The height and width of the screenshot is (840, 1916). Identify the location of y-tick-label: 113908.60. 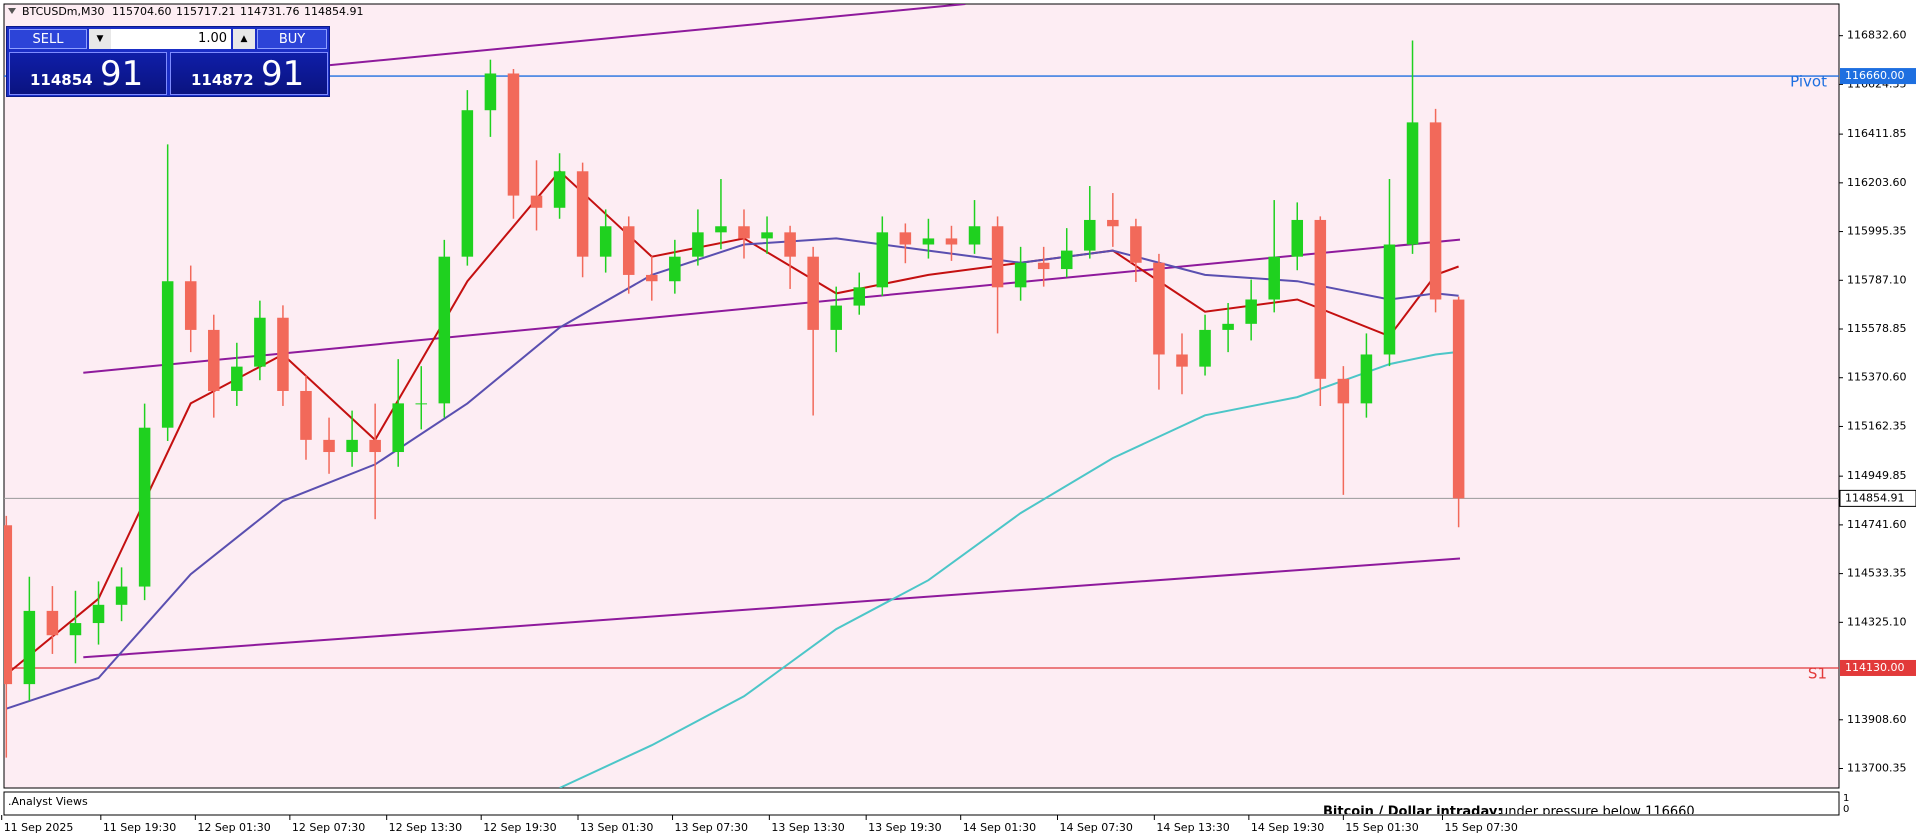
(1877, 719).